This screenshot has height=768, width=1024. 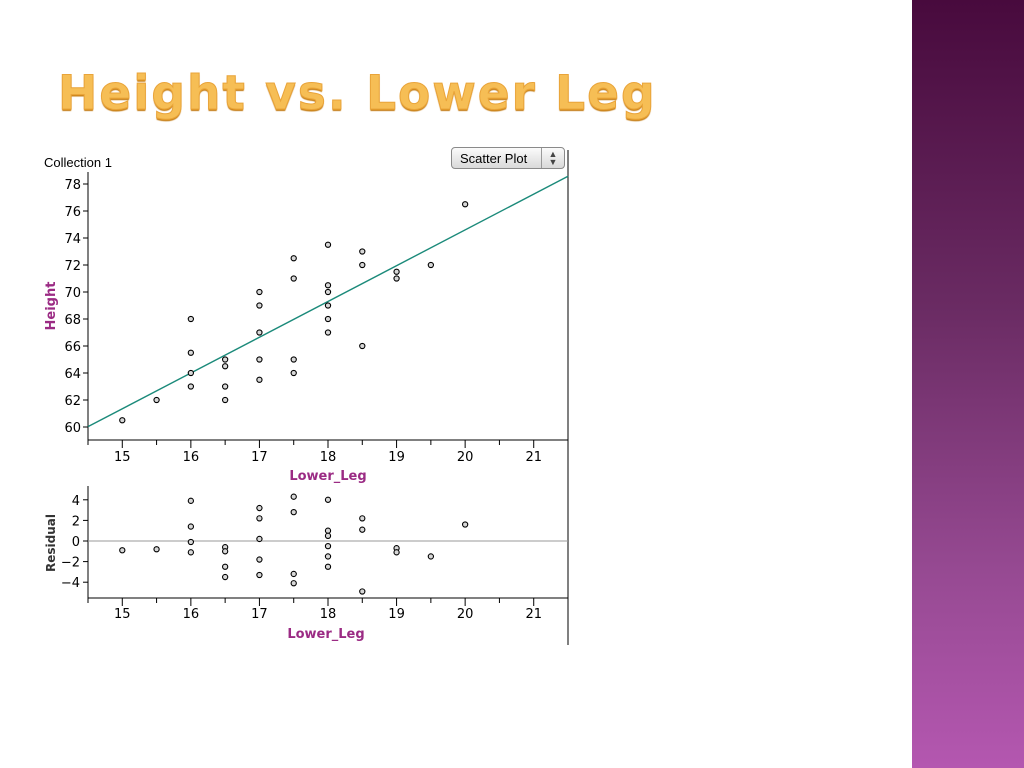 What do you see at coordinates (191, 457) in the screenshot?
I see `main-x-tick-label: 16` at bounding box center [191, 457].